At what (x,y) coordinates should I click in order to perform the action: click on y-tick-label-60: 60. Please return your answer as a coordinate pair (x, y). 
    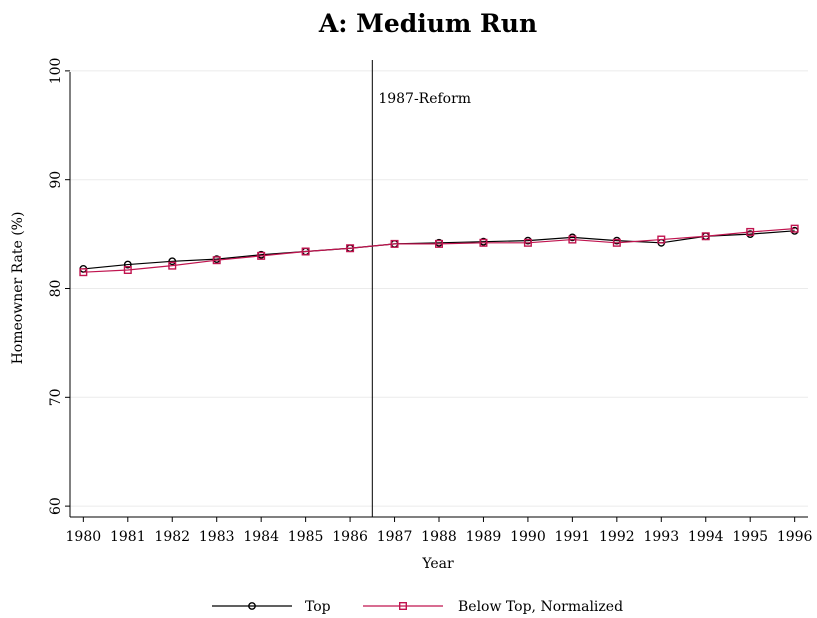
    Looking at the image, I should click on (56, 506).